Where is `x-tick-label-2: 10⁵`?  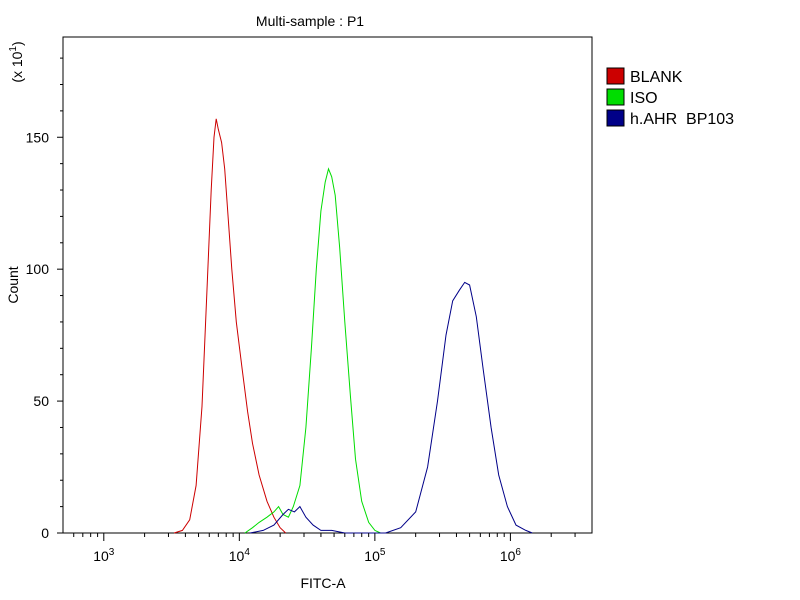
x-tick-label-2: 10⁵ is located at coordinates (375, 555).